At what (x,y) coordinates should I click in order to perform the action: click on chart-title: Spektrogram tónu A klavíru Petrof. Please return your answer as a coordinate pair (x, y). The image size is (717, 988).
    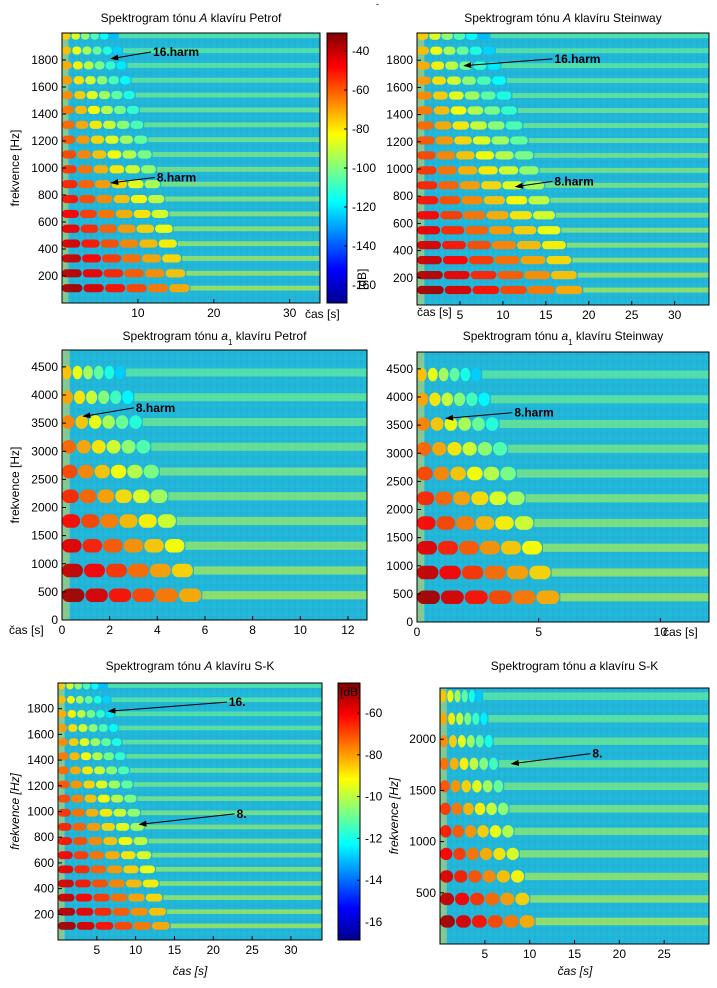
    Looking at the image, I should click on (191, 18).